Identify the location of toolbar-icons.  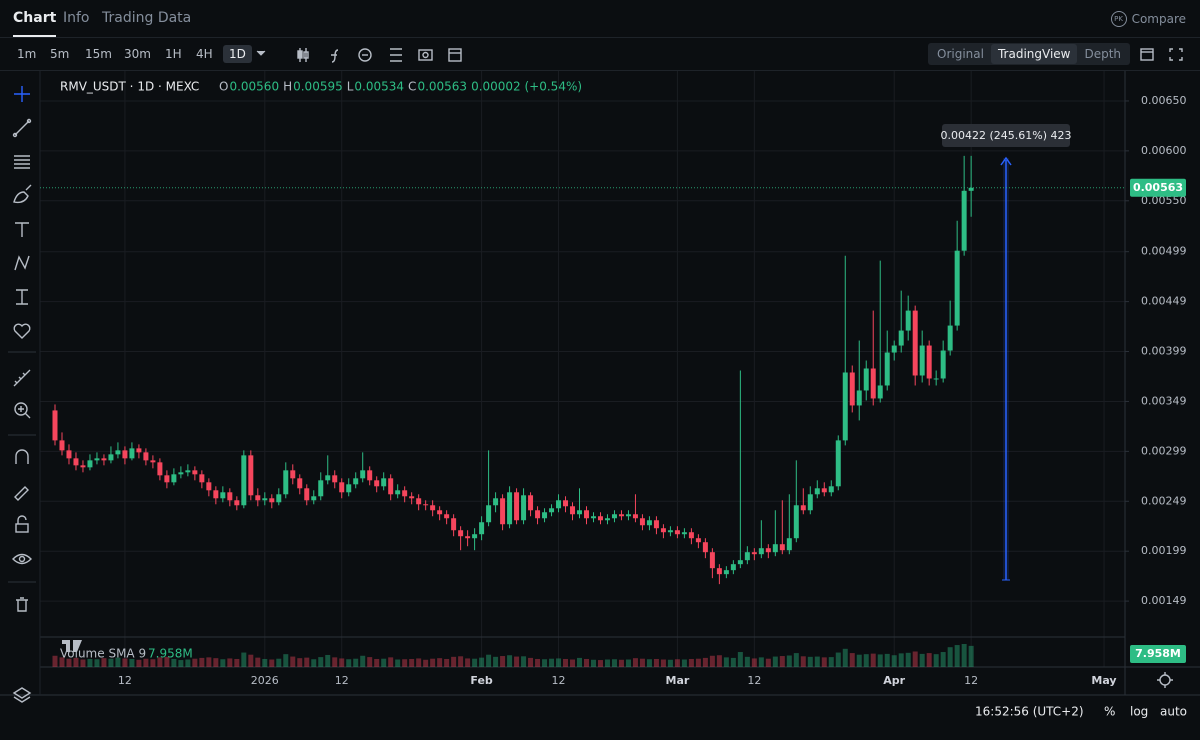
(359, 55).